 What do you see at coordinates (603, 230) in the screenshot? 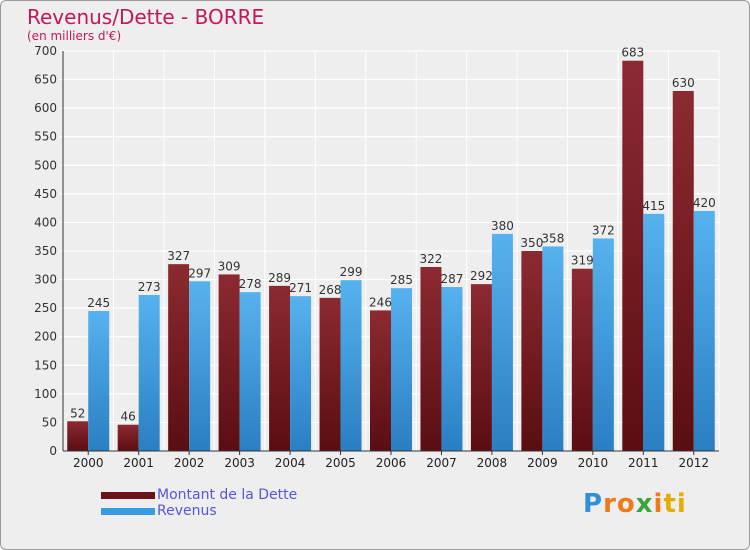
I see `data-label-revenue: 372` at bounding box center [603, 230].